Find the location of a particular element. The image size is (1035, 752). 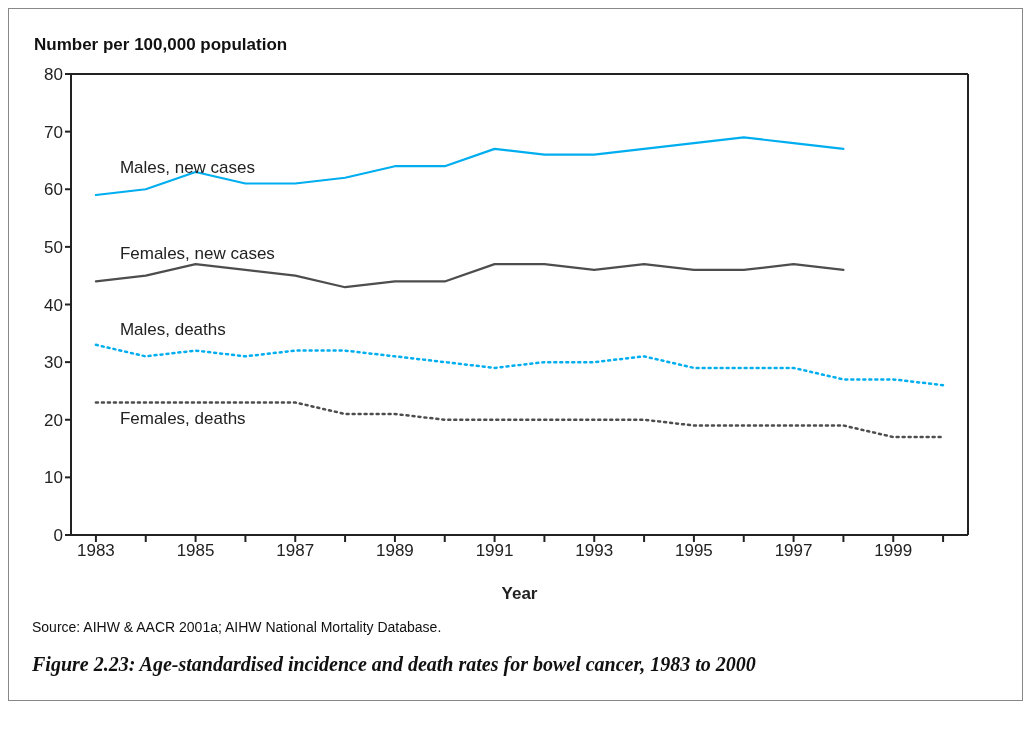

y-tick-label: 70 is located at coordinates (53, 132).